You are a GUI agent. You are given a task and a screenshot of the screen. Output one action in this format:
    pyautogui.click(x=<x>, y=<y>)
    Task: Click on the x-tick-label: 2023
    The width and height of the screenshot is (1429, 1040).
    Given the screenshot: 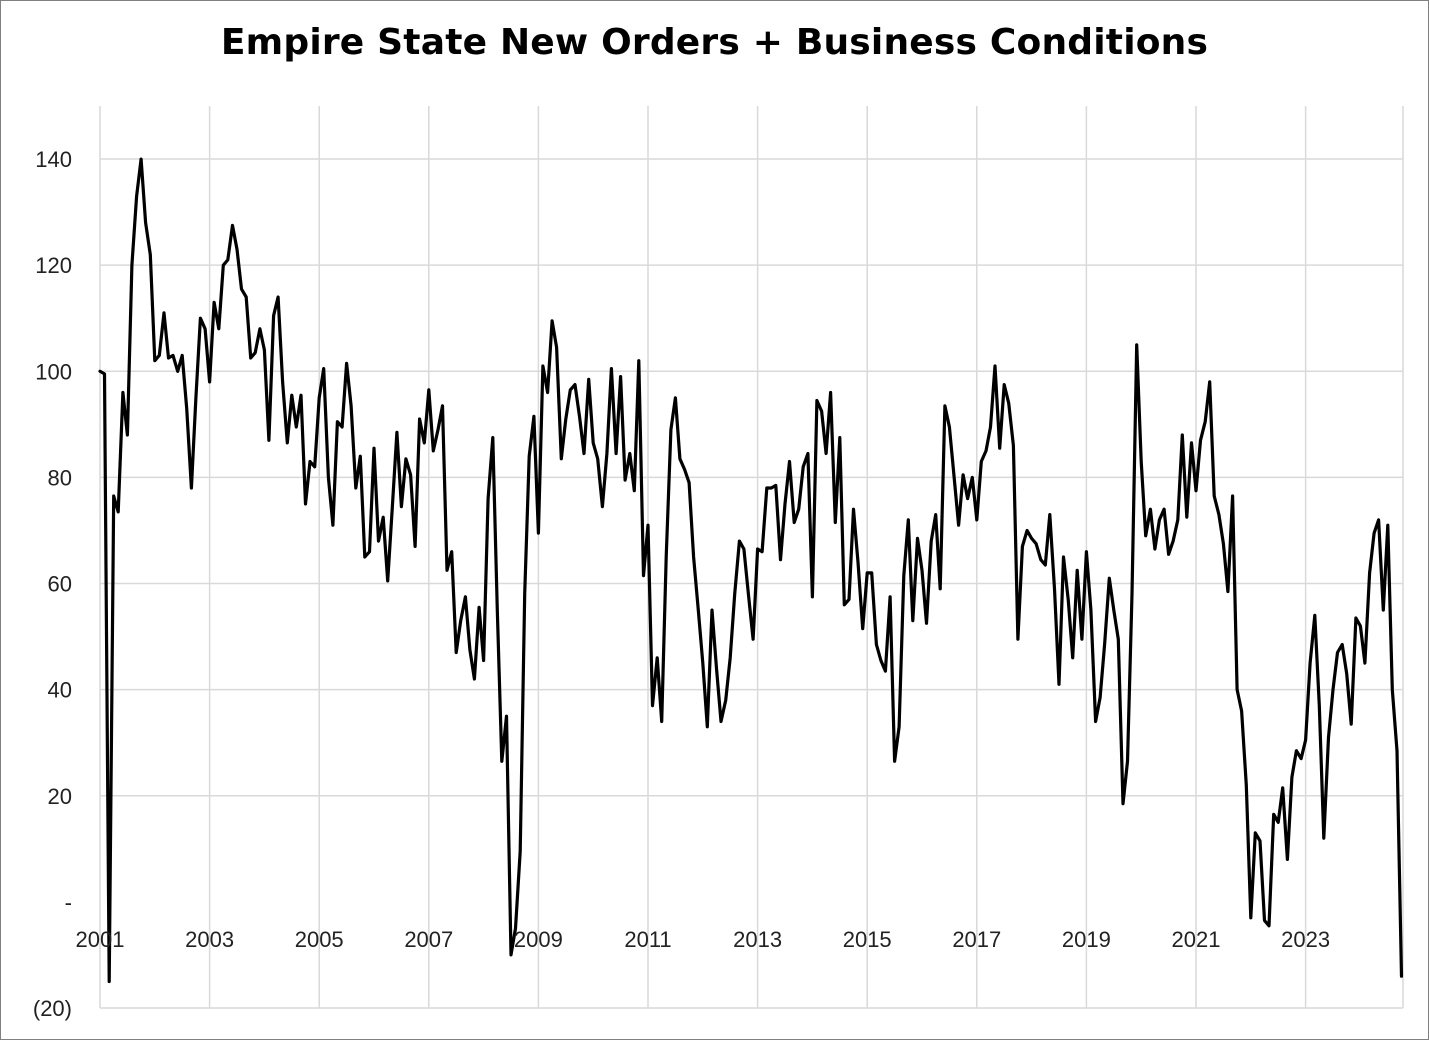 What is the action you would take?
    pyautogui.click(x=1305, y=939)
    